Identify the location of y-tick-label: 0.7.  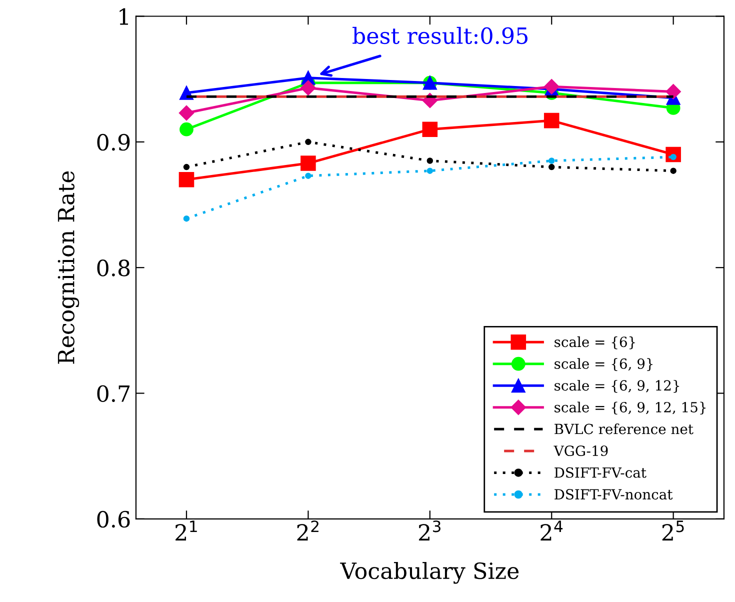
(113, 393).